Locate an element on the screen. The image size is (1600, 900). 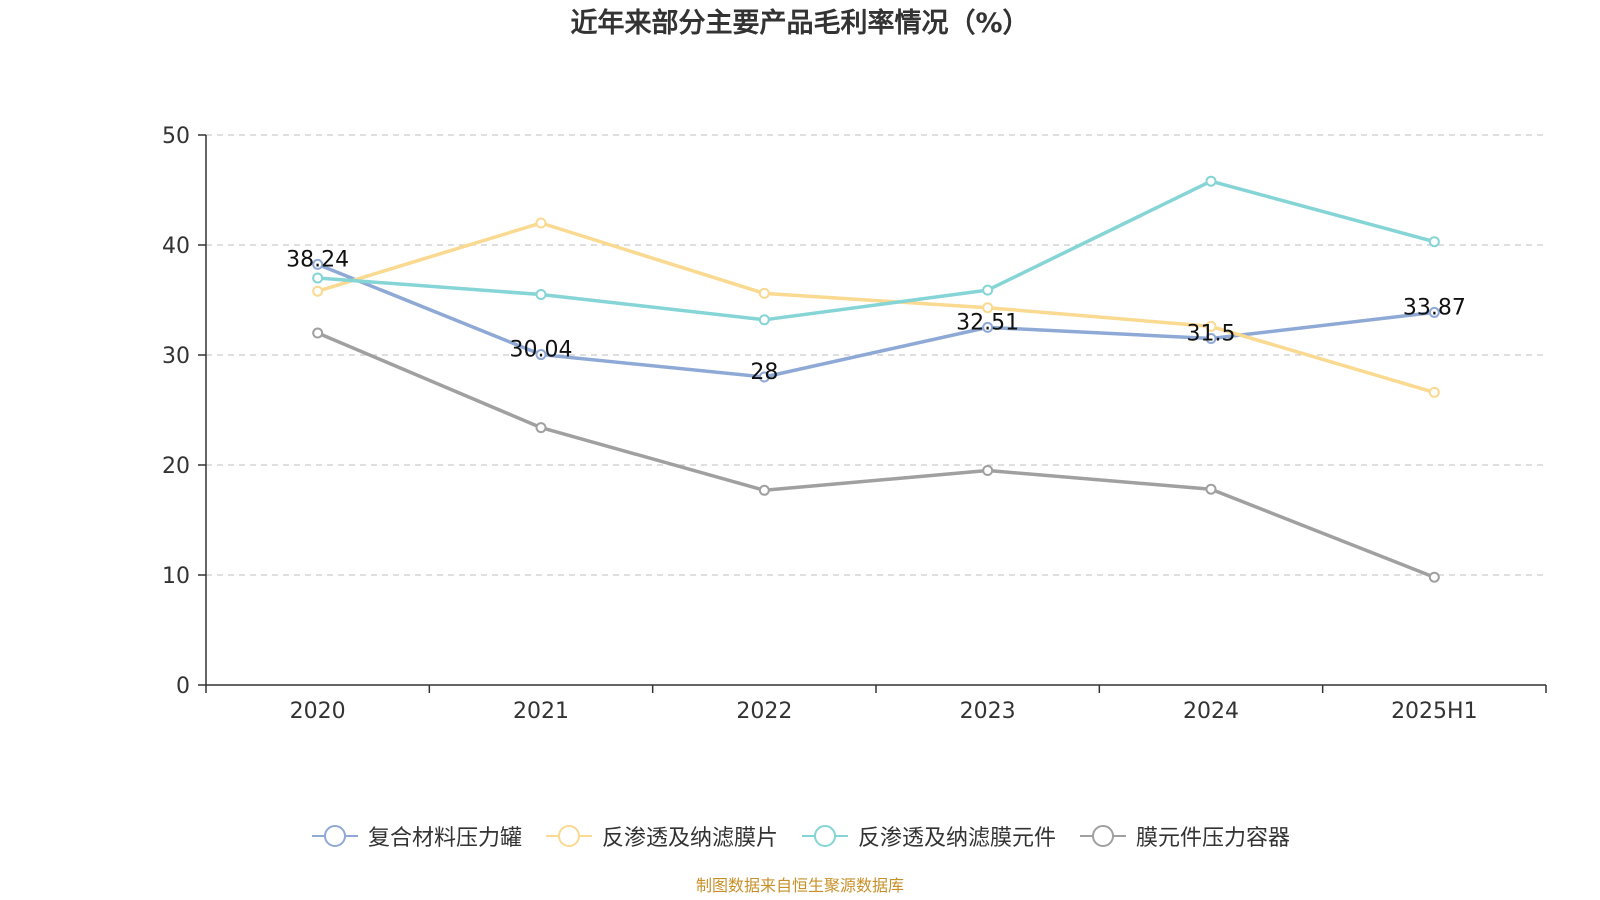
source-note: 制图数据来自恒生聚源数据库 is located at coordinates (799, 885).